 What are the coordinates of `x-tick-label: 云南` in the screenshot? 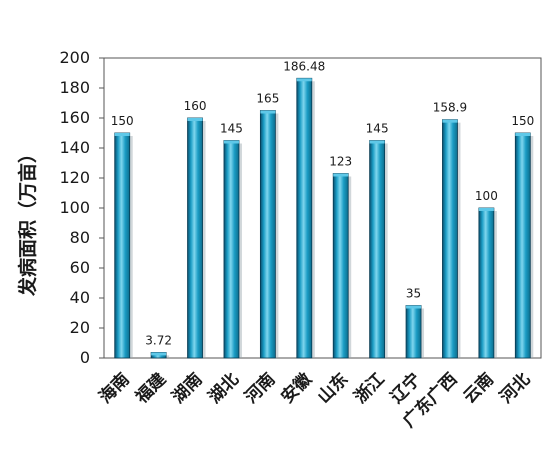 It's located at (478, 388).